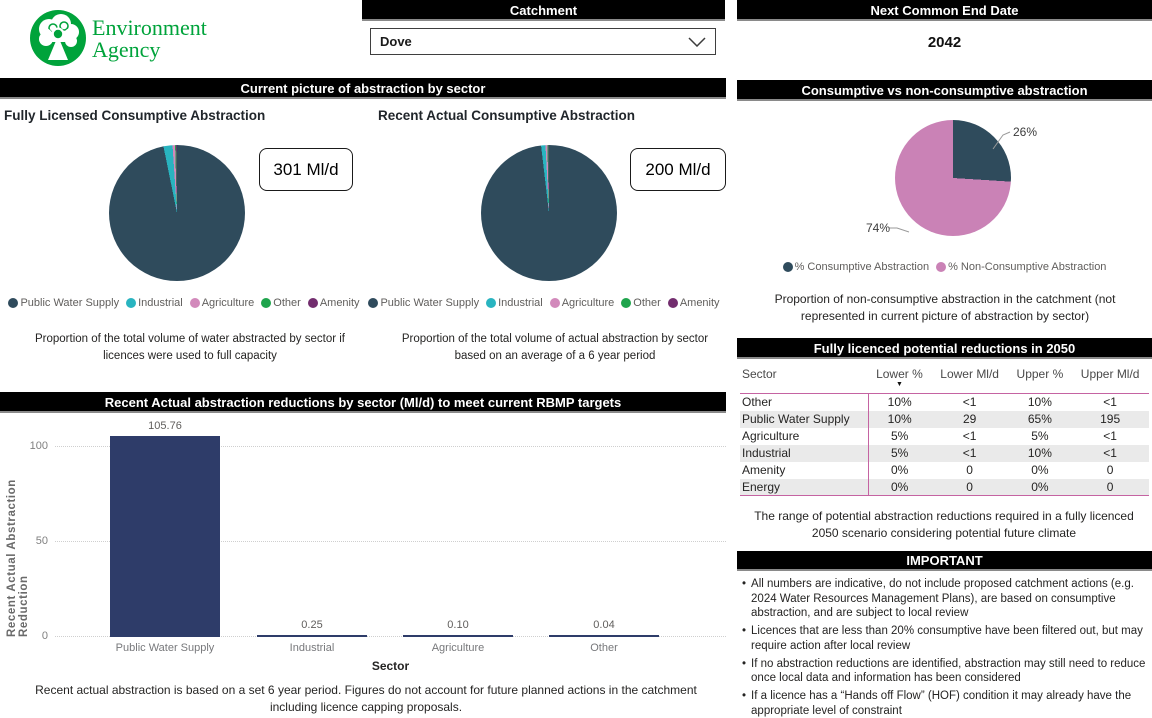  I want to click on x-category-label: Industrial, so click(312, 648).